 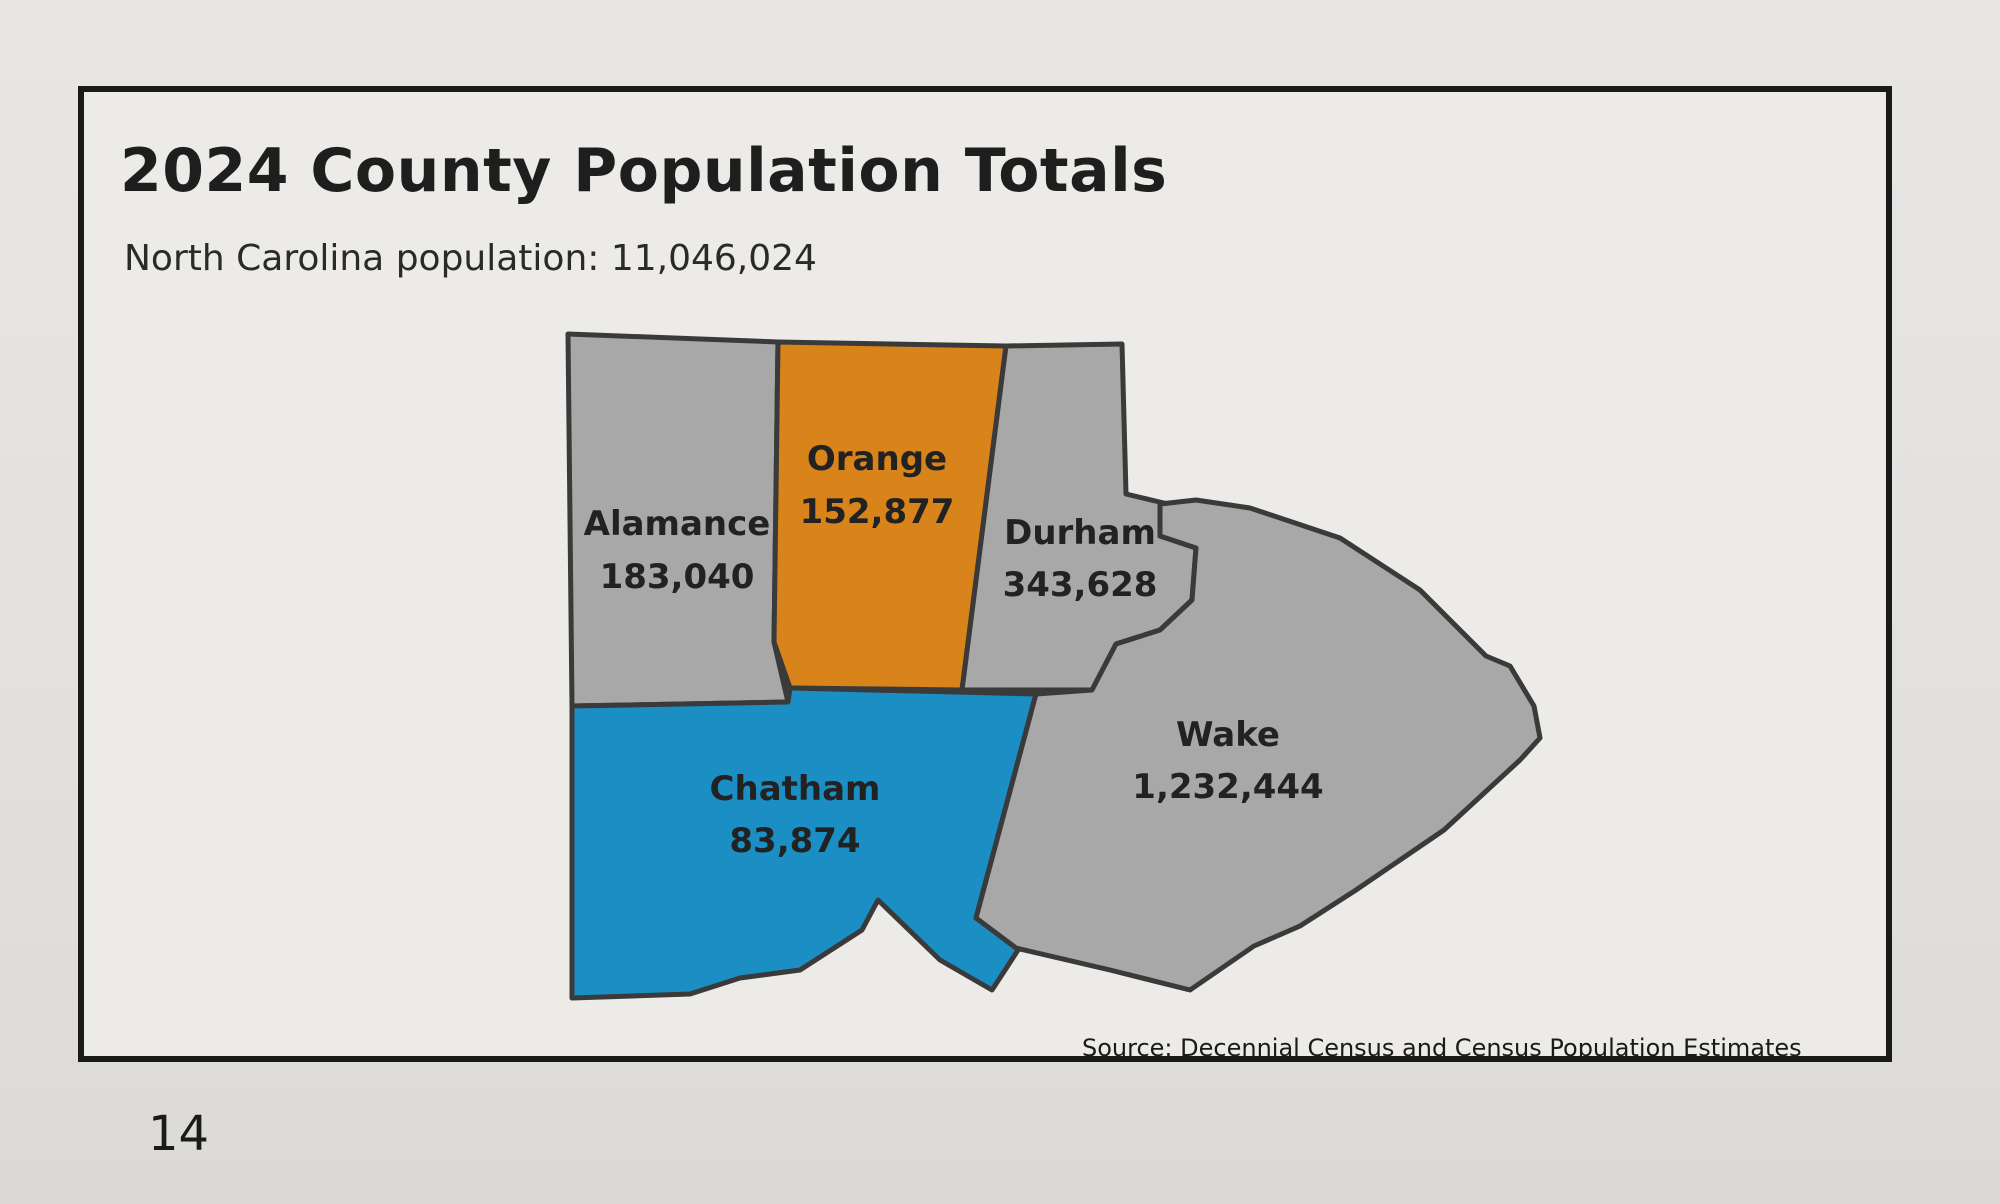 What do you see at coordinates (1228, 735) in the screenshot?
I see `county-name-wake: Wake` at bounding box center [1228, 735].